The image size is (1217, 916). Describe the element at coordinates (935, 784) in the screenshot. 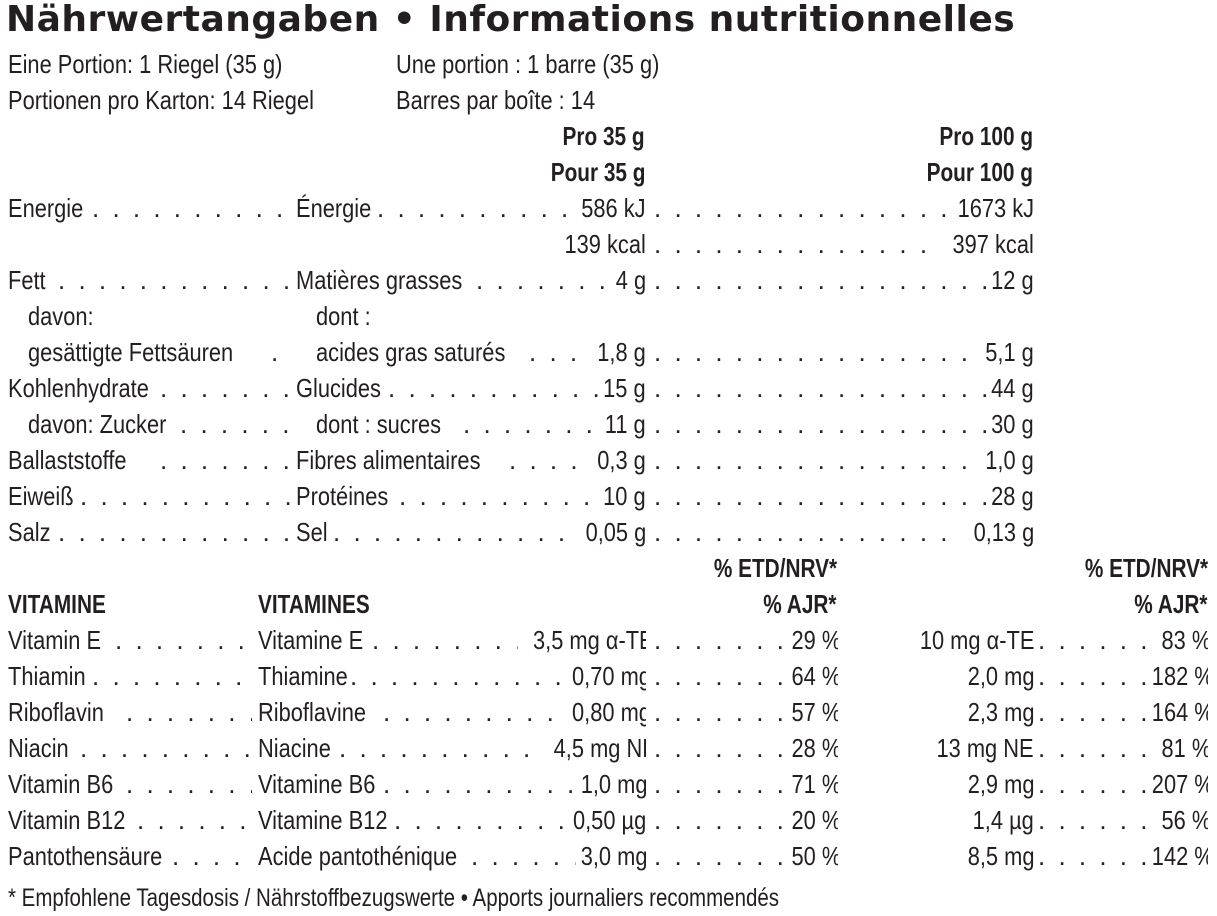

I see `vitamin-value-100g: 2,9 mg` at that location.